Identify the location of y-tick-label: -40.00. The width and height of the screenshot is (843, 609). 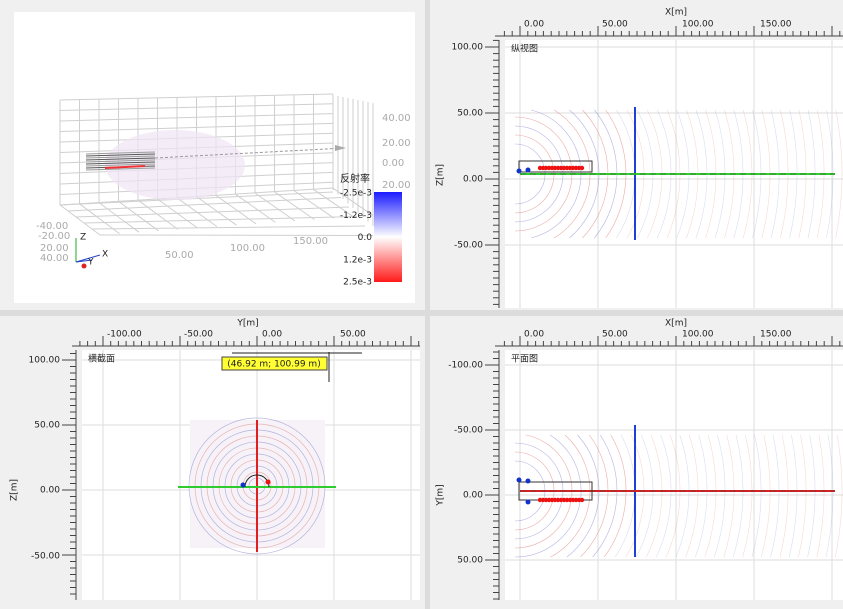
(52, 226).